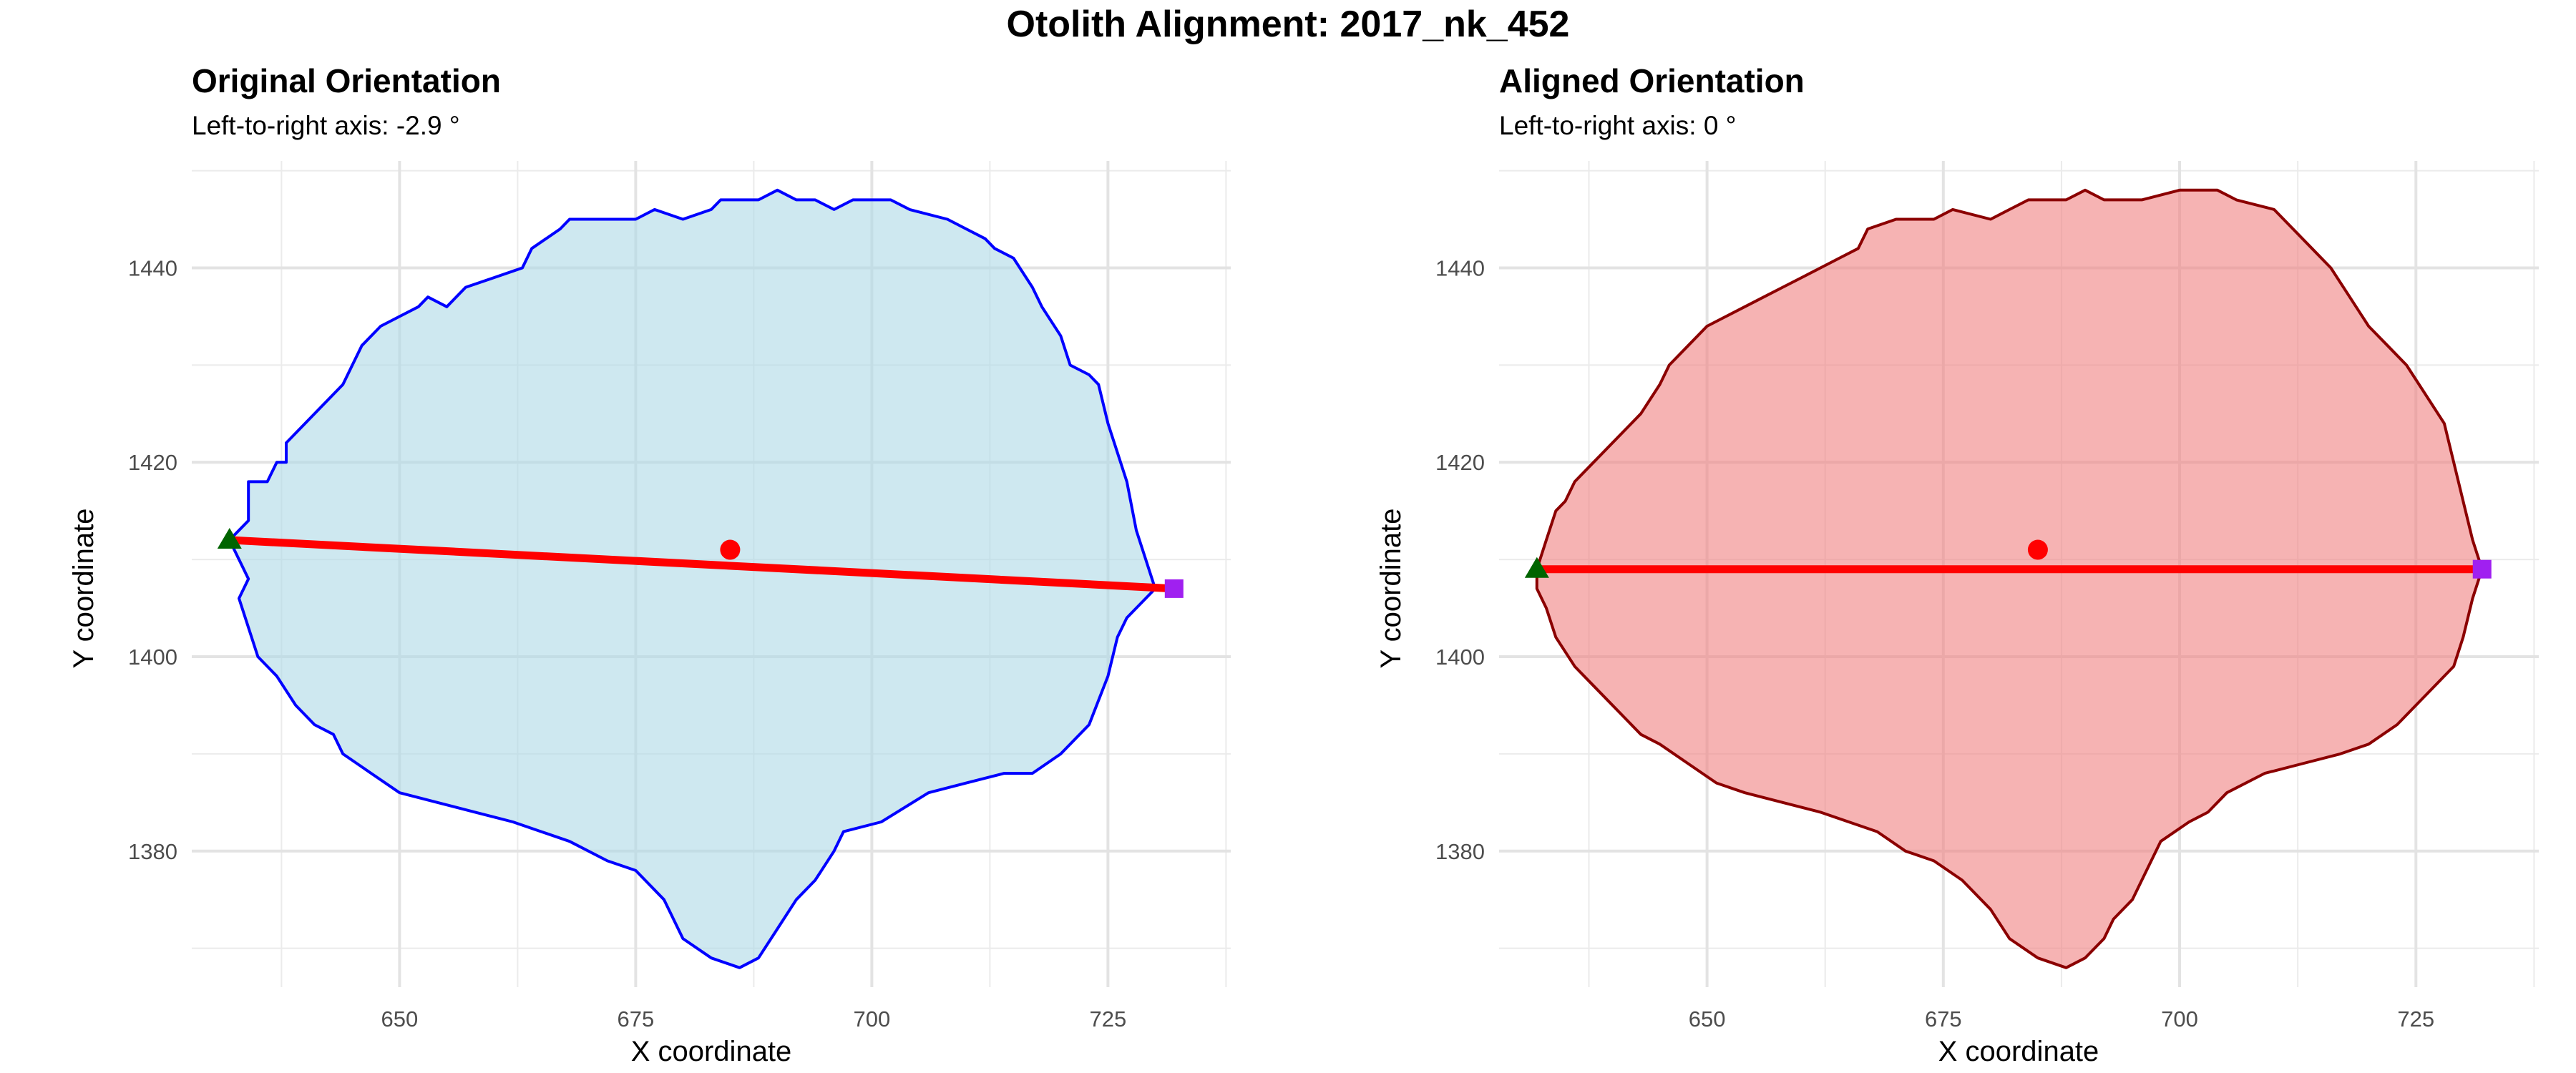 Image resolution: width=2576 pixels, height=1073 pixels. Describe the element at coordinates (1288, 25) in the screenshot. I see `figure-title: Otolith Alignment: 2017_nk_452` at that location.